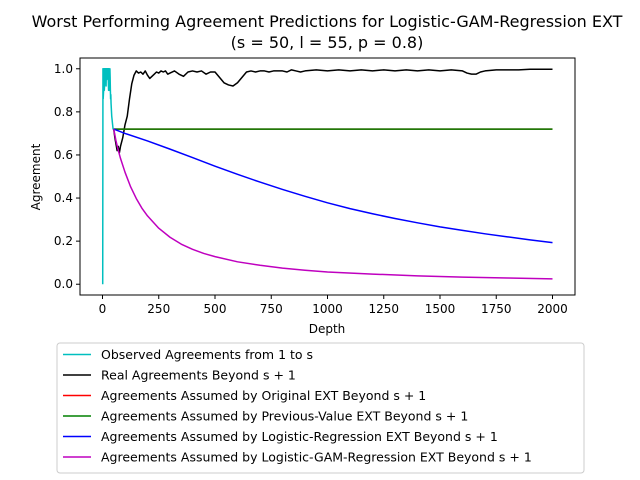  Describe the element at coordinates (327, 329) in the screenshot. I see `x-axis-label: Depth` at that location.